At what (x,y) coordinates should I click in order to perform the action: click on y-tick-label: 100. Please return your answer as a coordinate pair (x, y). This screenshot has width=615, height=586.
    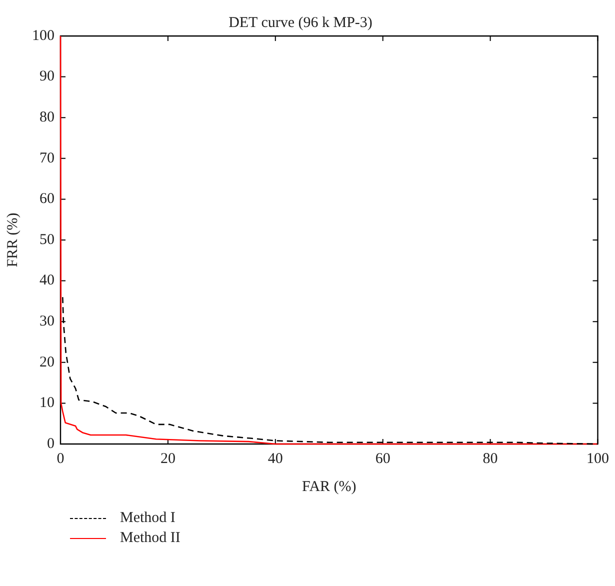
    Looking at the image, I should click on (43, 36).